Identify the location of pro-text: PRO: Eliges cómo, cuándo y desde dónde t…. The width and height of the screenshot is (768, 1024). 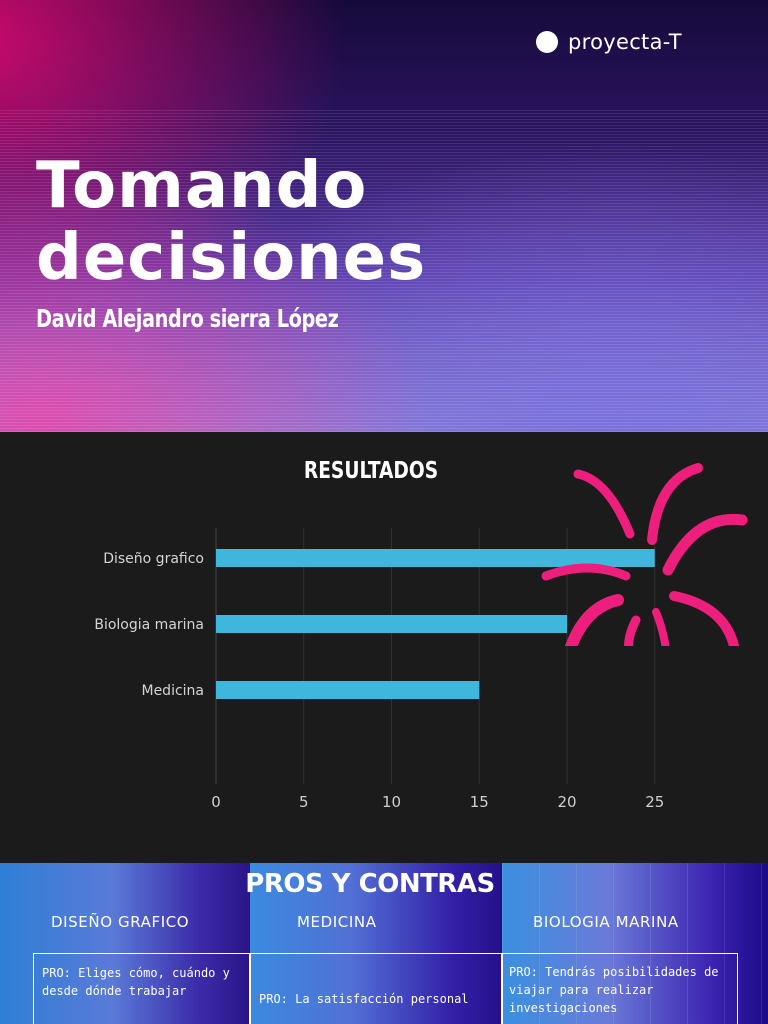
(141, 988).